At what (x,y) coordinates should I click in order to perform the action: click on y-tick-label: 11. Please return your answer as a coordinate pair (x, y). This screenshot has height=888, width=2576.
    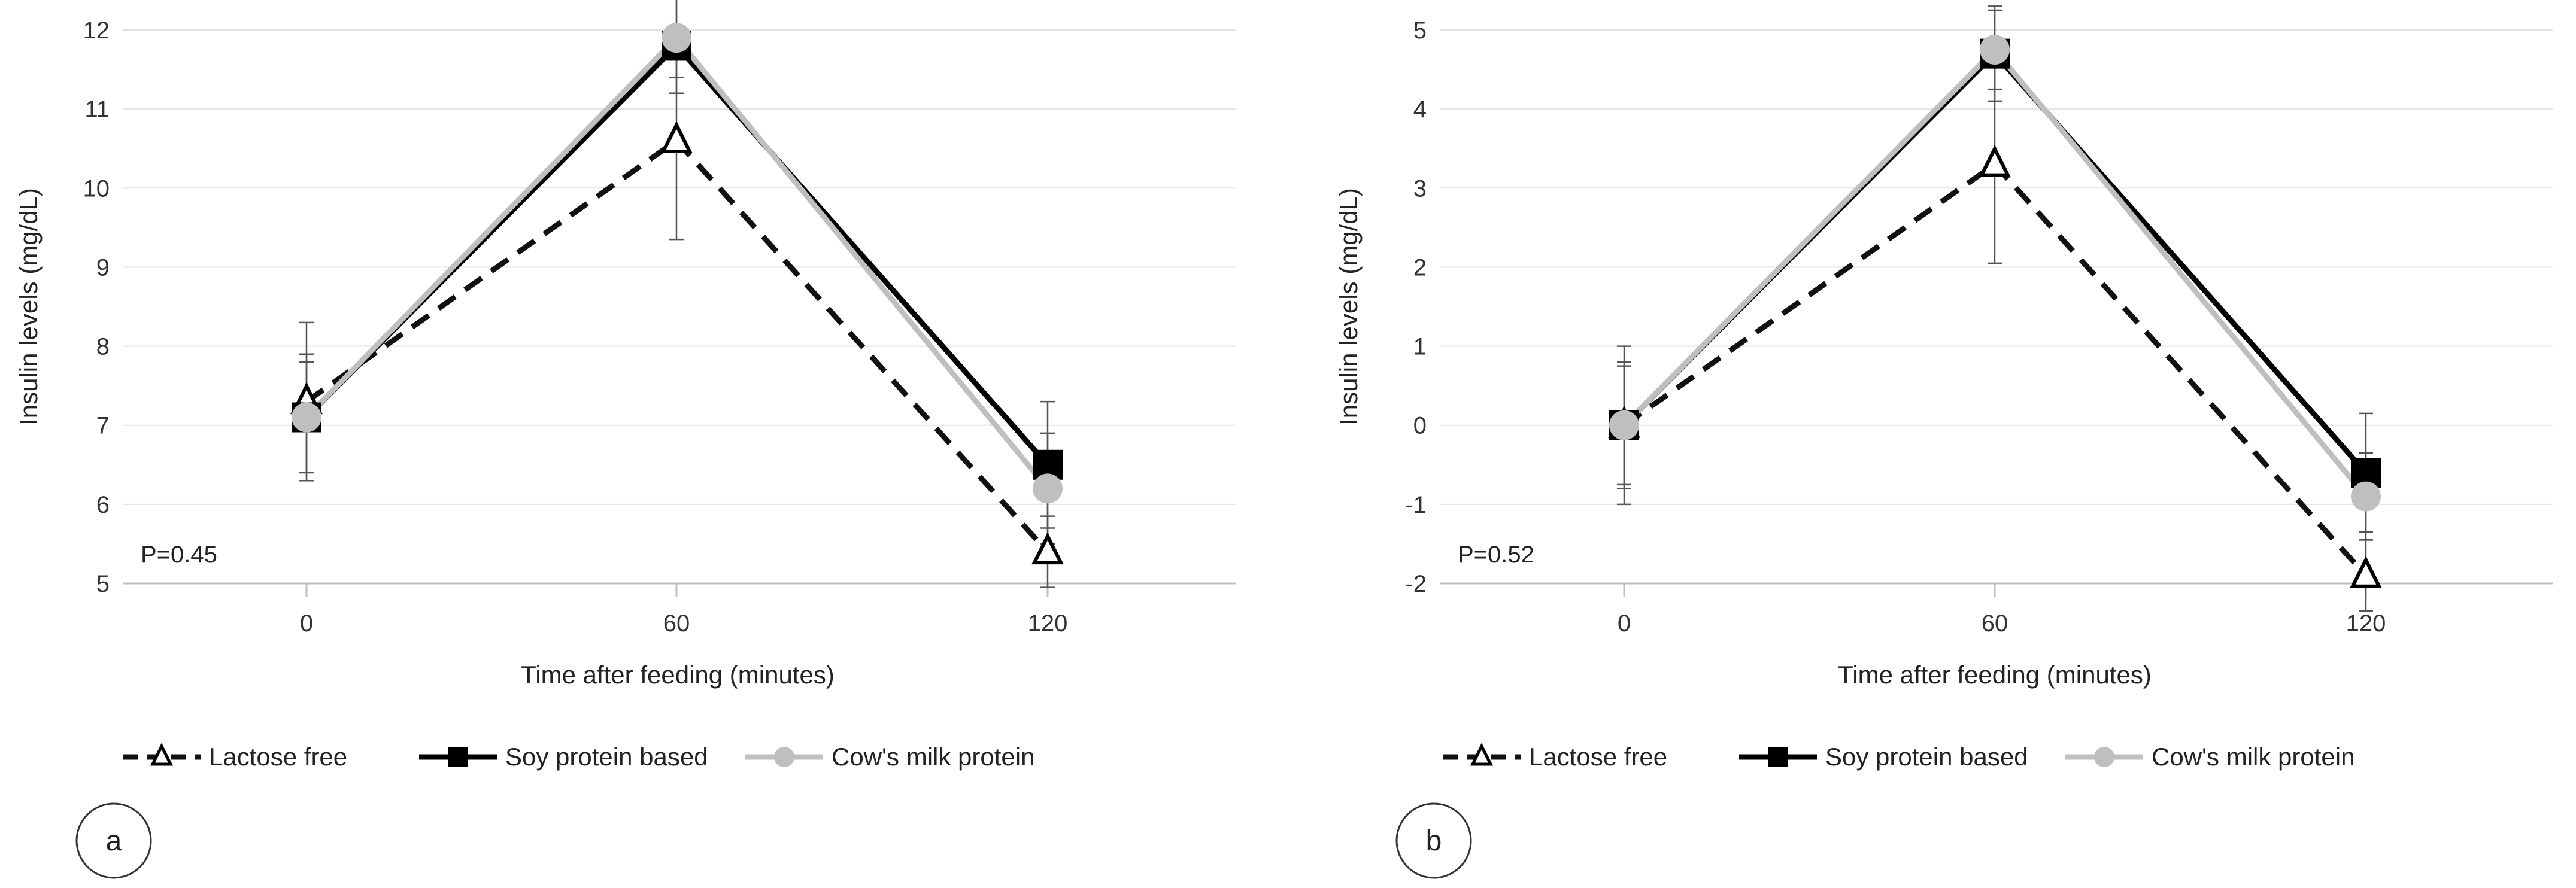
    Looking at the image, I should click on (97, 109).